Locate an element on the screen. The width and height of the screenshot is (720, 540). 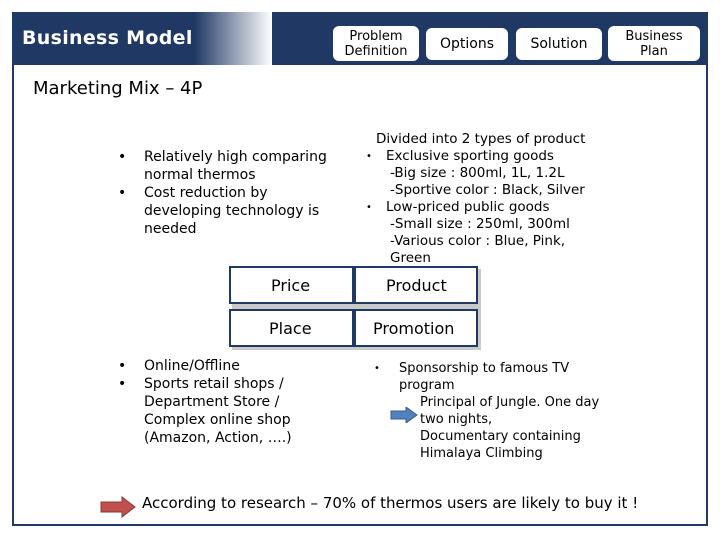
list-item: • Low-priced public goods is located at coordinates (485, 207).